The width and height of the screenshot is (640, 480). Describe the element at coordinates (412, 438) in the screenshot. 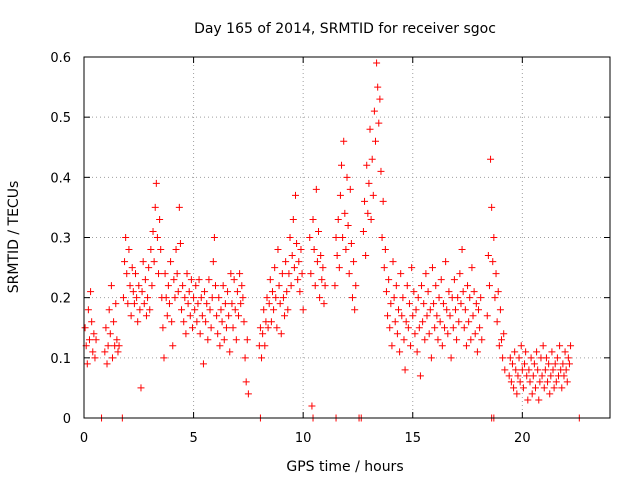

I see `x-tick-label: 15` at that location.